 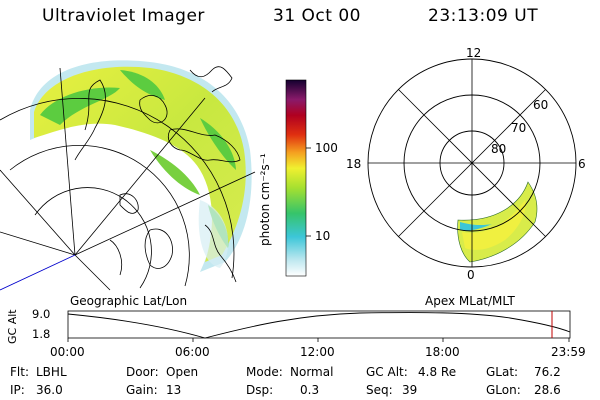 What do you see at coordinates (41, 314) in the screenshot?
I see `altitude-y-max: 9.0` at bounding box center [41, 314].